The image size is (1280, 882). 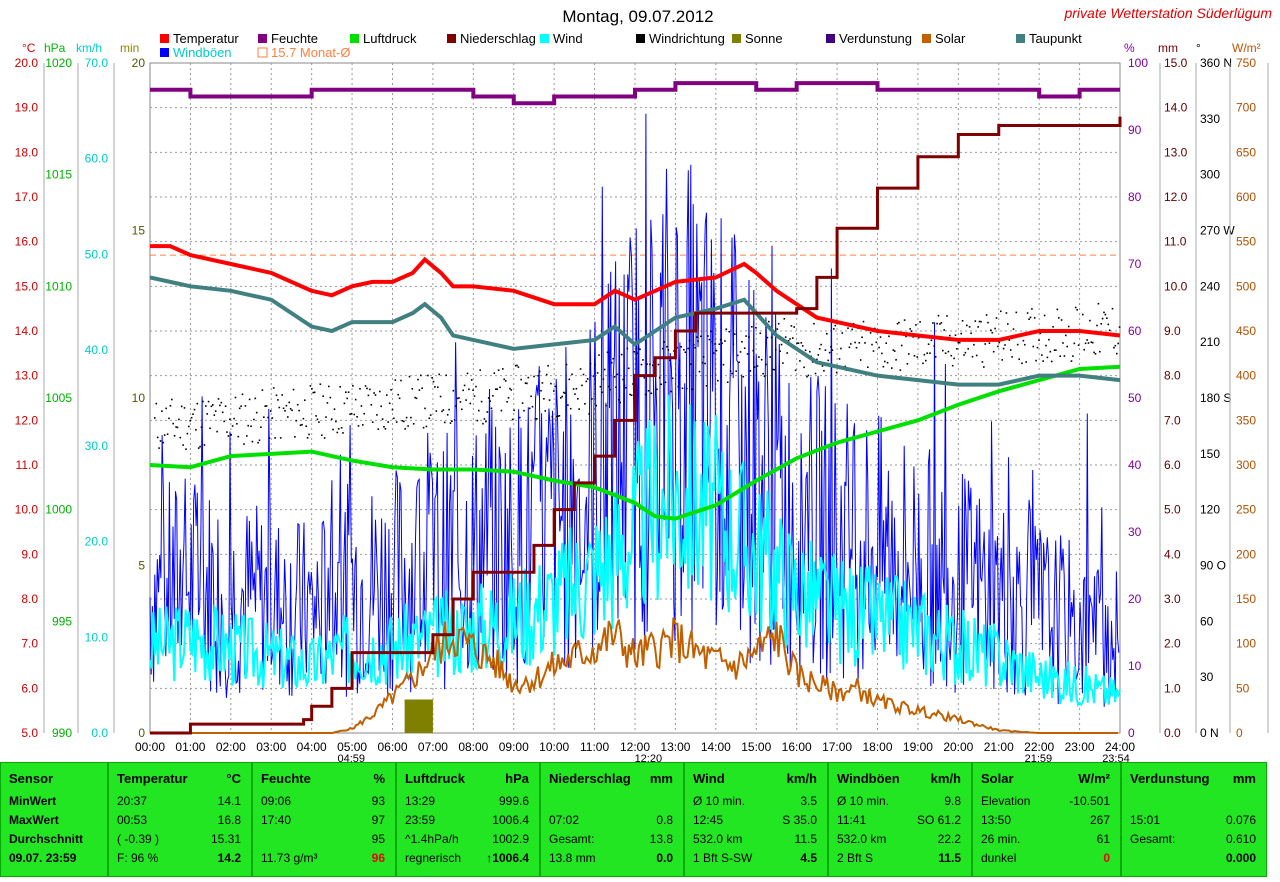 What do you see at coordinates (1103, 839) in the screenshot?
I see `solar-row-2-value: 61` at bounding box center [1103, 839].